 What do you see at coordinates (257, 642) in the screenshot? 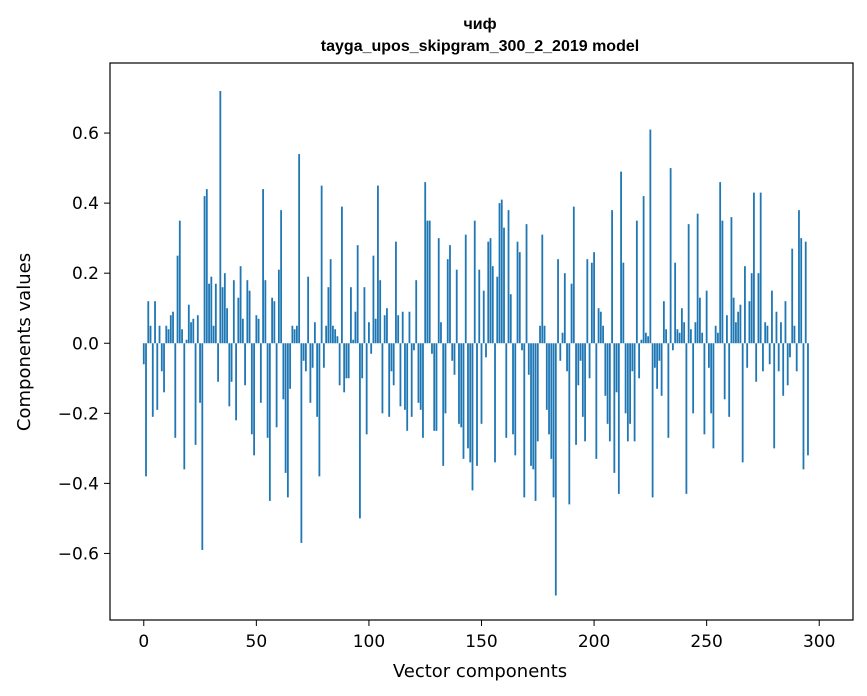
I see `x-tick-label: 50` at bounding box center [257, 642].